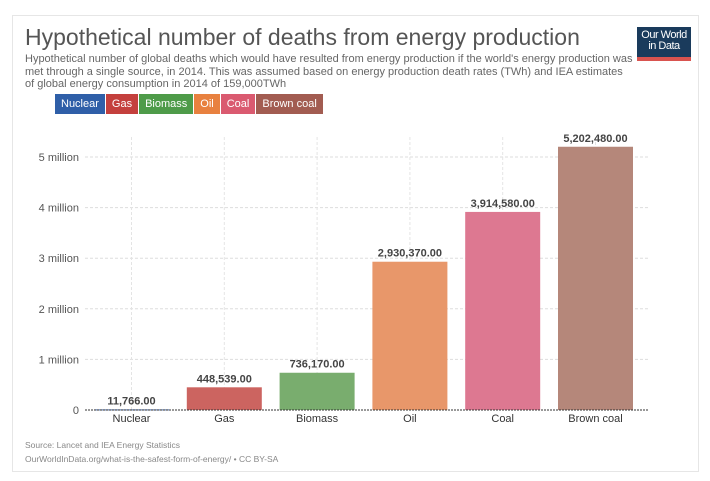 Image resolution: width=710 pixels, height=481 pixels. Describe the element at coordinates (595, 278) in the screenshot. I see `bar-brown-coal` at that location.